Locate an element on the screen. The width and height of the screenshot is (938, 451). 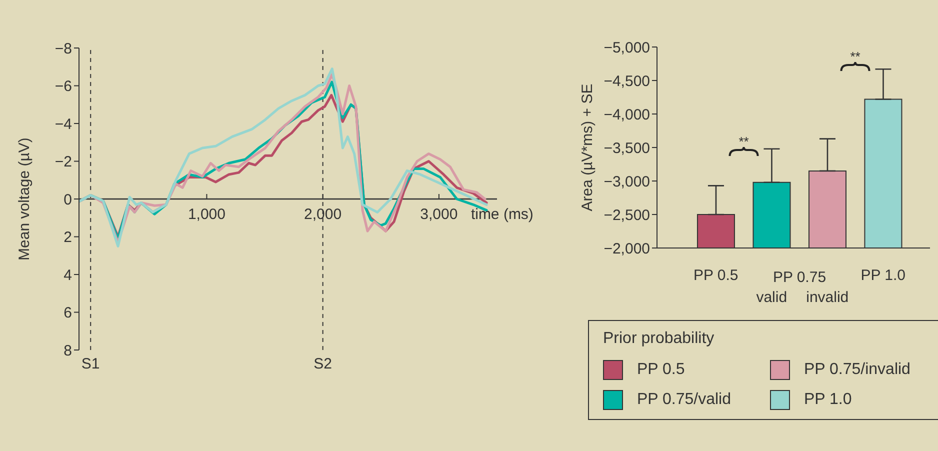
x-tick-label: 1,000 is located at coordinates (207, 214).